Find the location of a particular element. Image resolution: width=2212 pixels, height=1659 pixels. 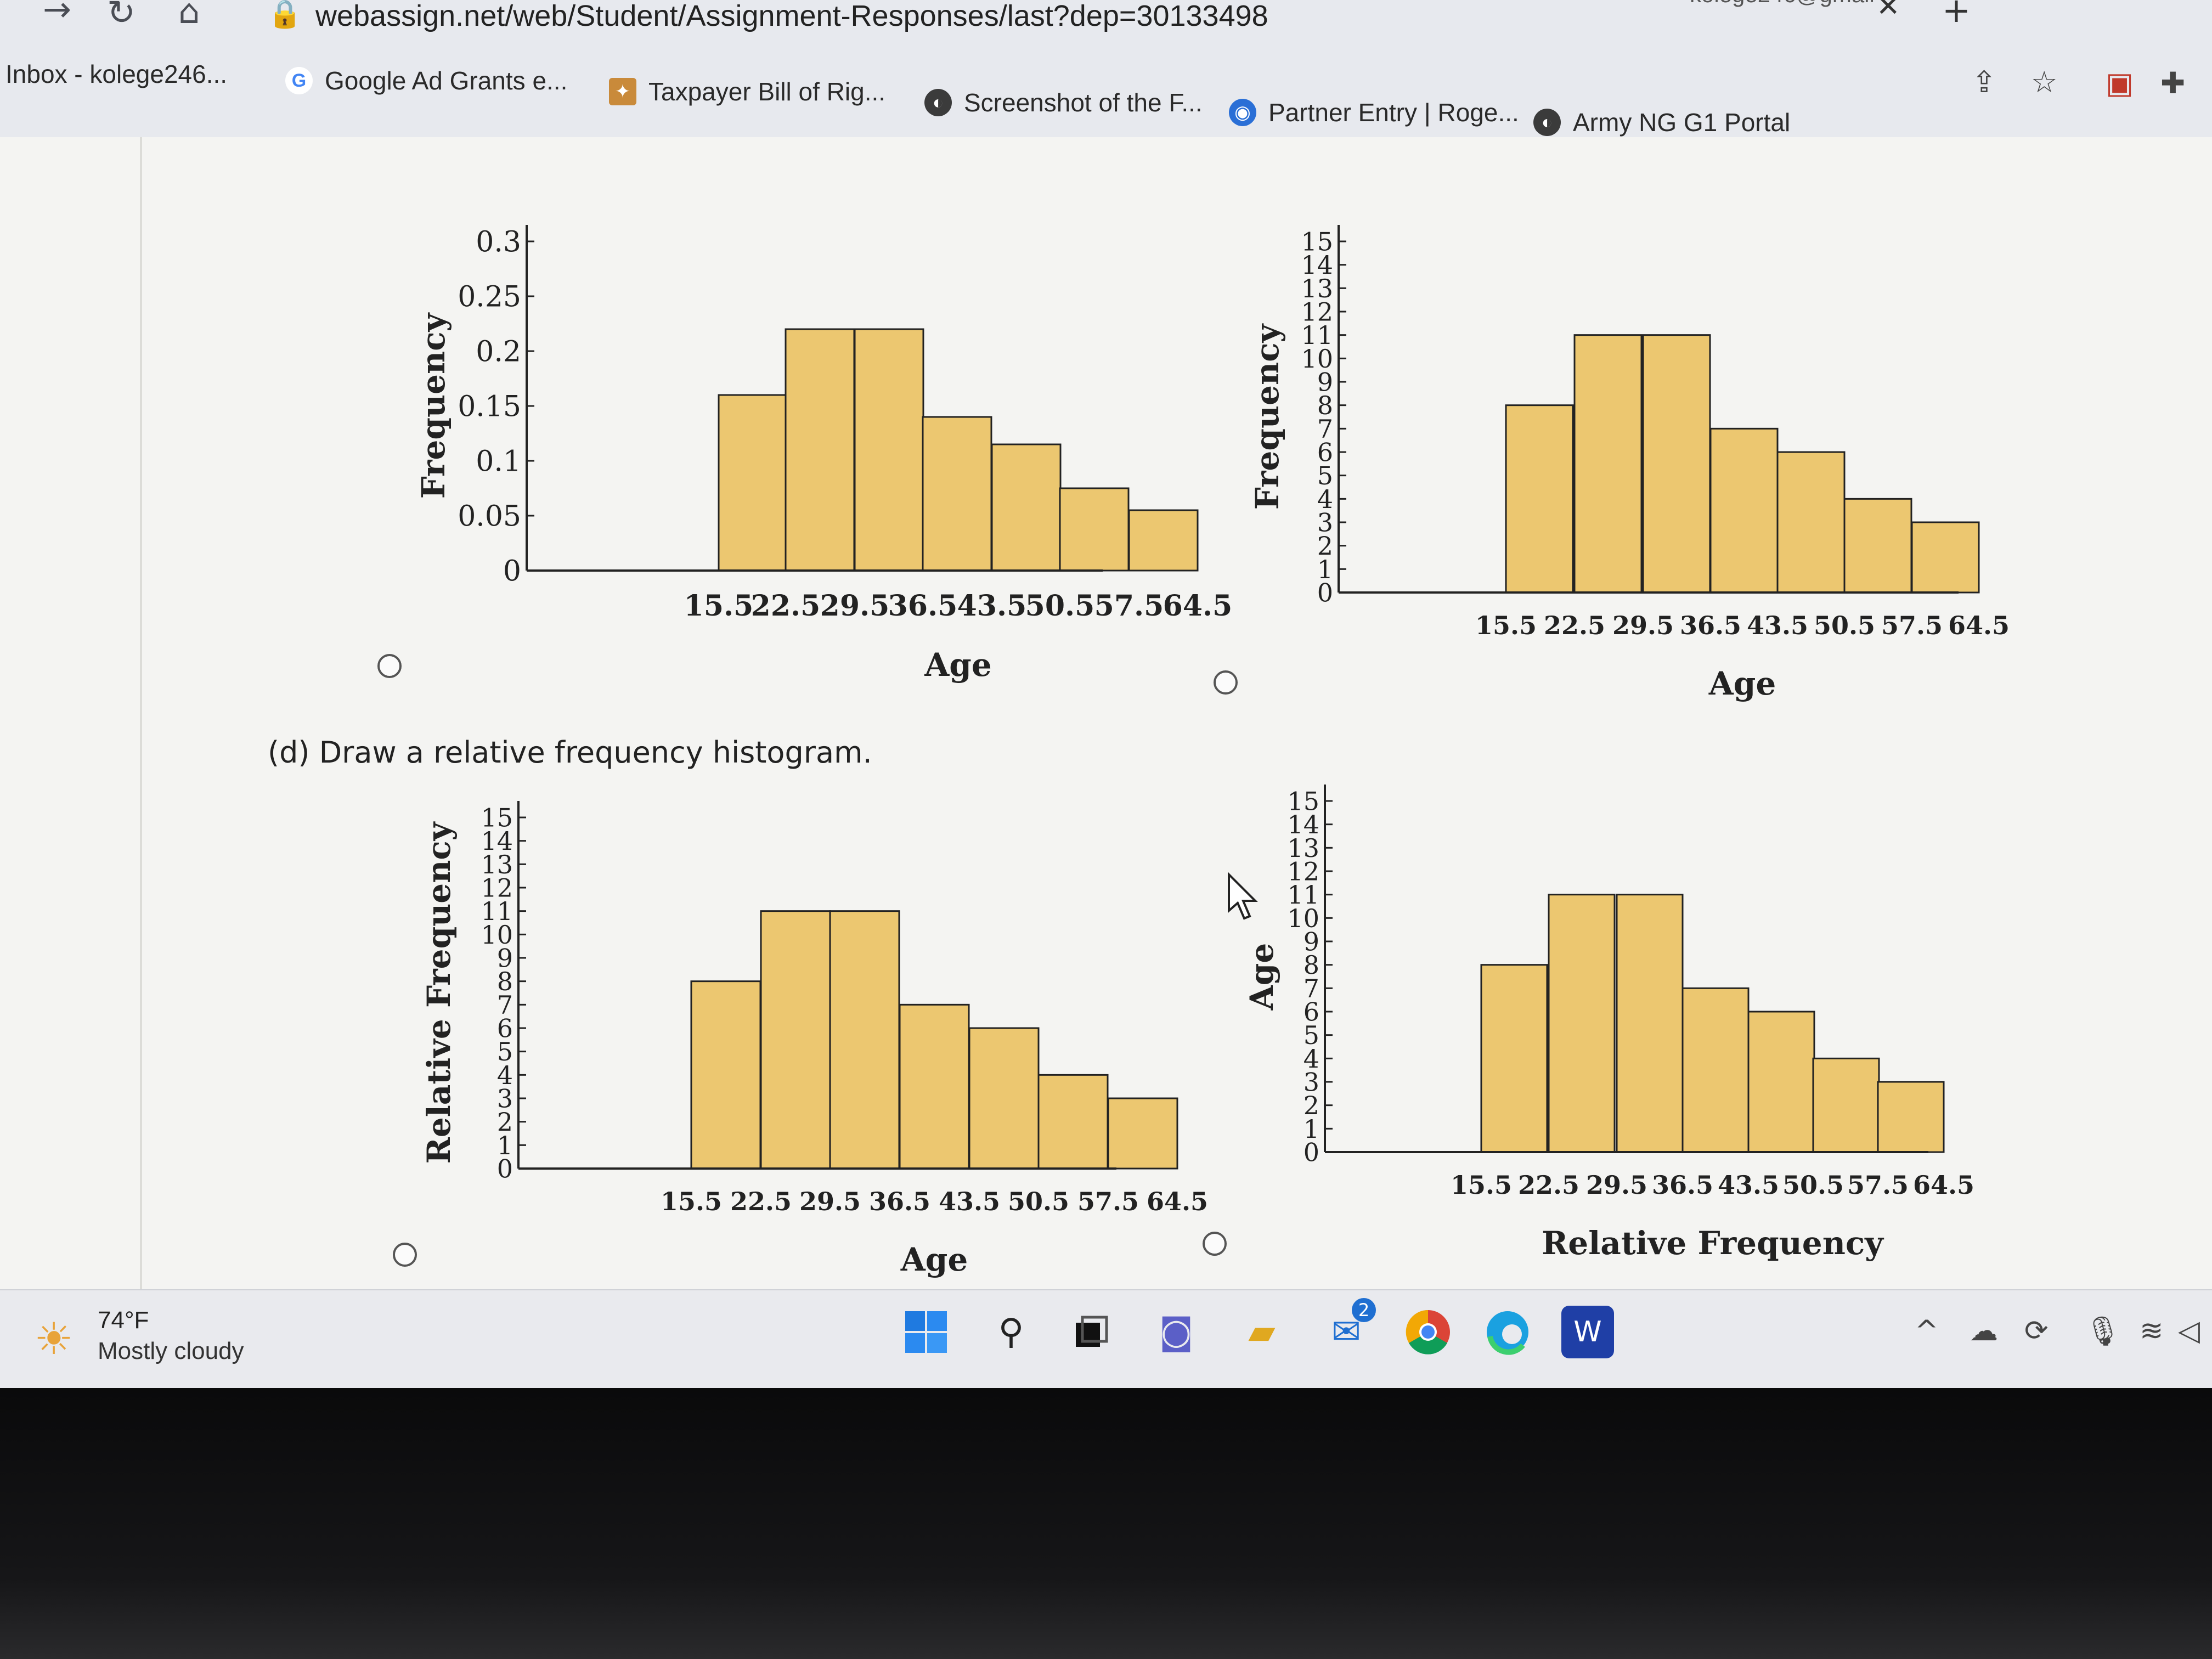

y-tick-label: 0.3 is located at coordinates (498, 243).